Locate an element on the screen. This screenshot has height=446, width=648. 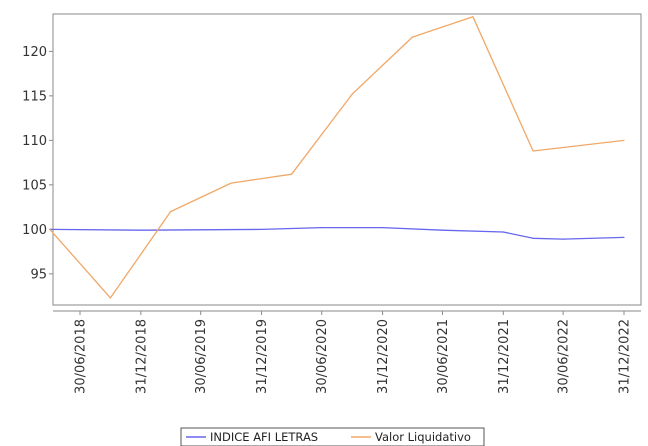
x-tick-label: 30/06/2019 is located at coordinates (201, 356).